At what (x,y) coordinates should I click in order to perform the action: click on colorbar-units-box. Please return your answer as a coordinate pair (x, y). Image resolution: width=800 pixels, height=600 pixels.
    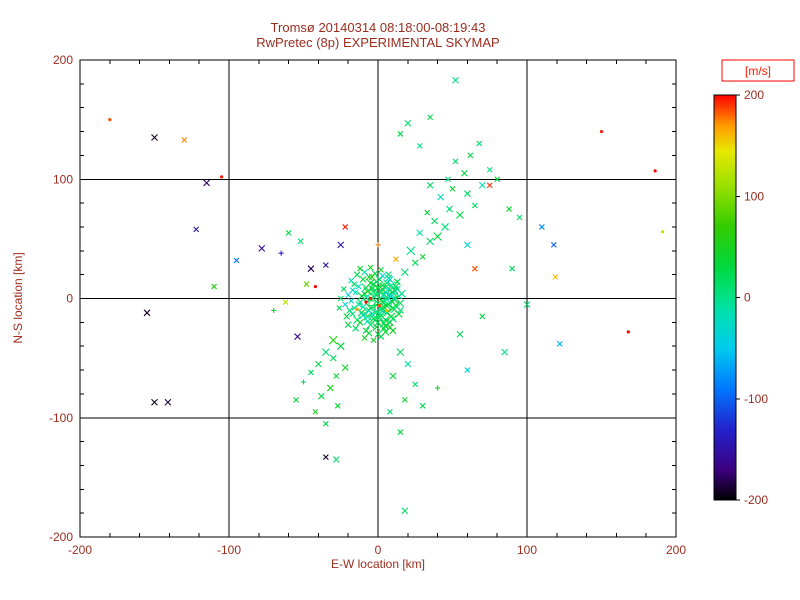
    Looking at the image, I should click on (758, 70).